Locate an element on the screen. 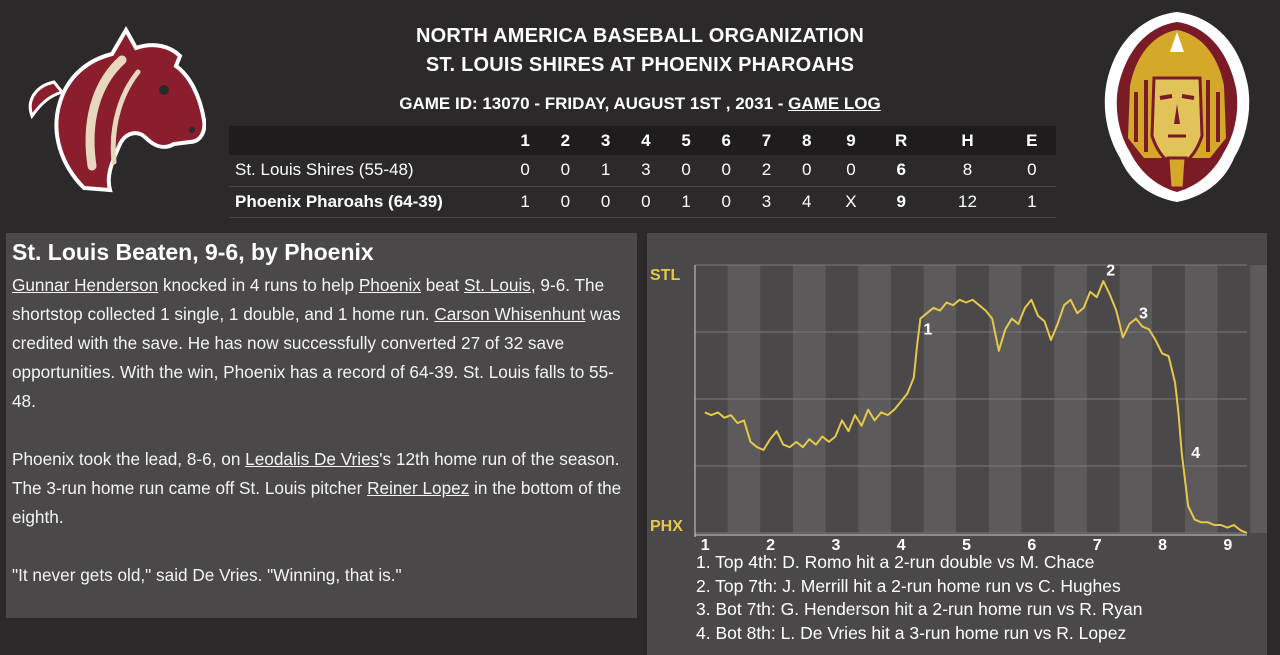 The width and height of the screenshot is (1280, 655). inning-header: 2 is located at coordinates (565, 140).